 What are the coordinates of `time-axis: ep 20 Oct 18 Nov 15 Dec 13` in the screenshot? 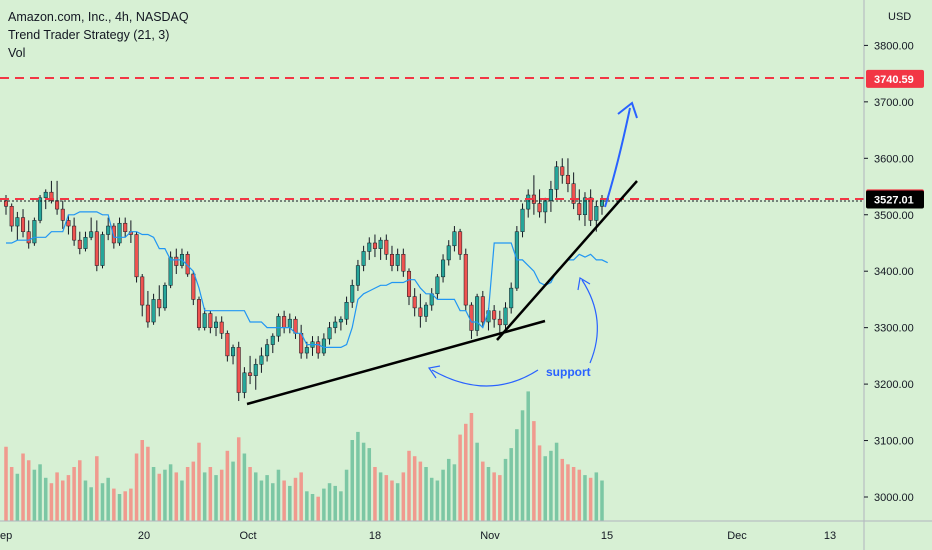 It's located at (418, 536).